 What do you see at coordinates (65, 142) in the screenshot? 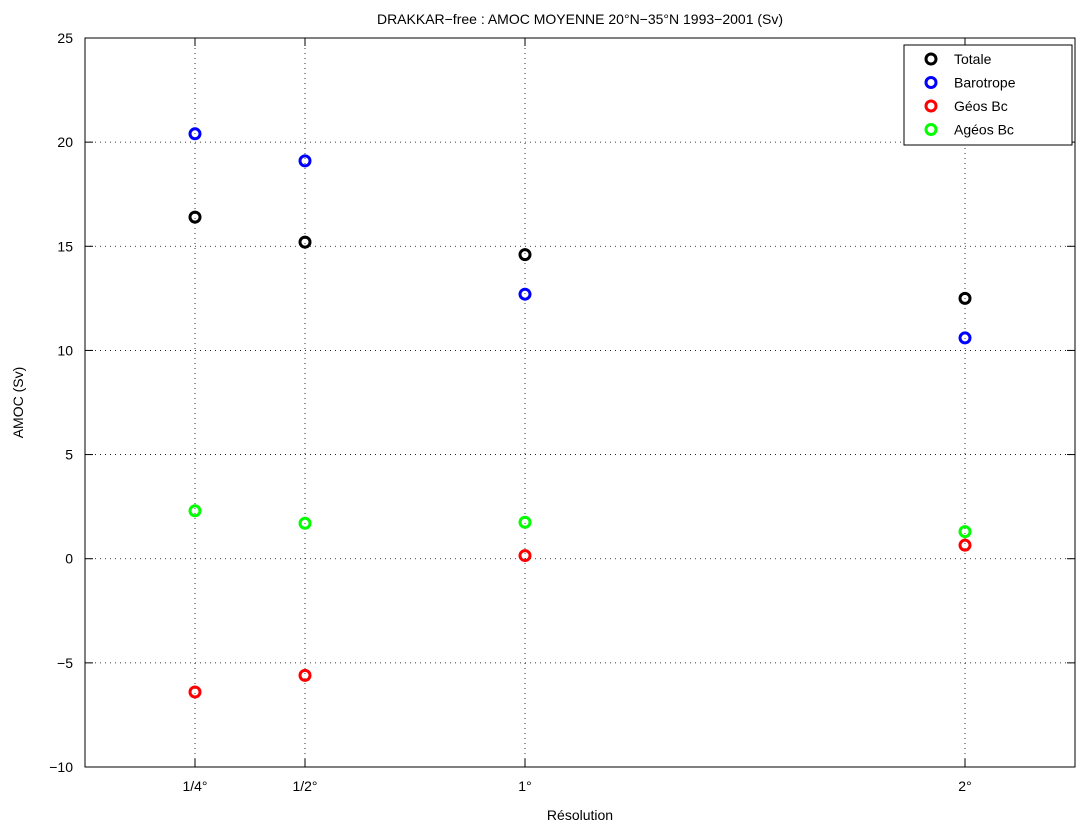
I see `y-tick-label: 20` at bounding box center [65, 142].